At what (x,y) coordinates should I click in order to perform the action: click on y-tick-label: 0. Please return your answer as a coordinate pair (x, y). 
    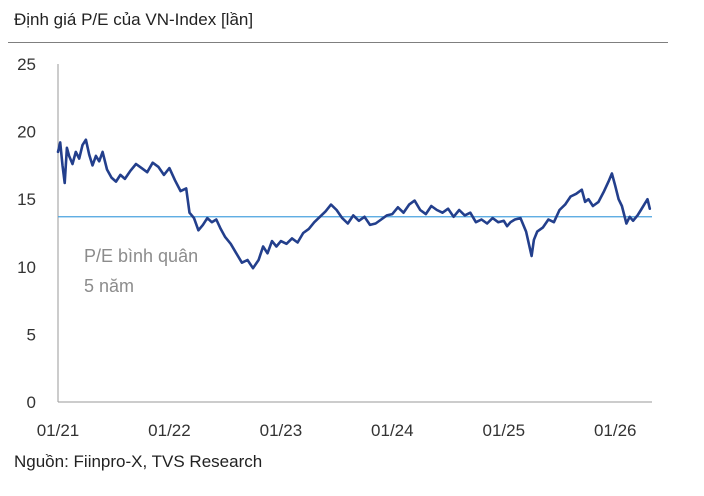
    Looking at the image, I should click on (31, 402).